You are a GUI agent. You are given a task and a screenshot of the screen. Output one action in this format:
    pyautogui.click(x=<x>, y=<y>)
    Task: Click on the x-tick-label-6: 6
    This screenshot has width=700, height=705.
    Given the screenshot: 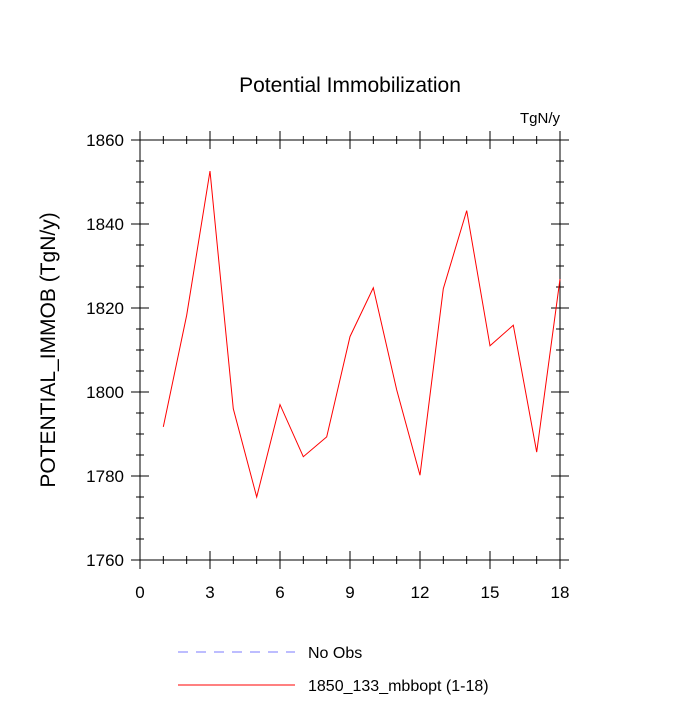 What is the action you would take?
    pyautogui.click(x=279, y=592)
    